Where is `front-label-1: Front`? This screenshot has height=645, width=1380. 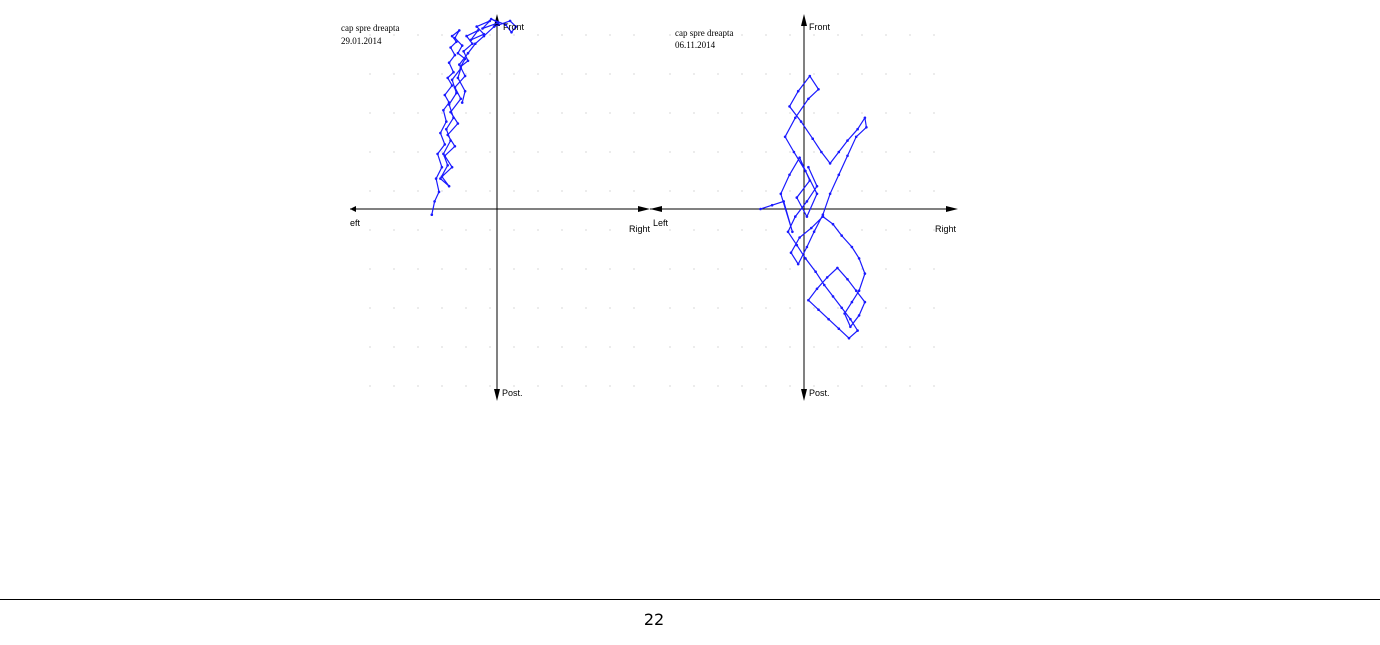 front-label-1: Front is located at coordinates (514, 27).